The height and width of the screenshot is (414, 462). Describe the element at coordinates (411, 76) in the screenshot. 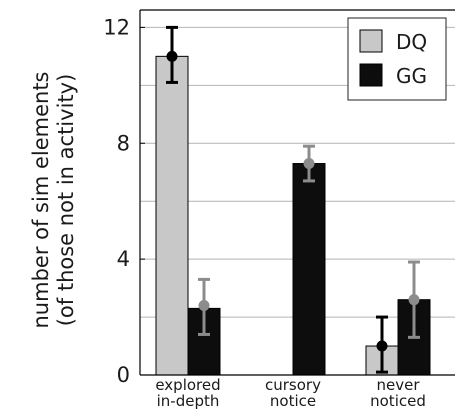

I see `legend-label-gg: GG` at that location.